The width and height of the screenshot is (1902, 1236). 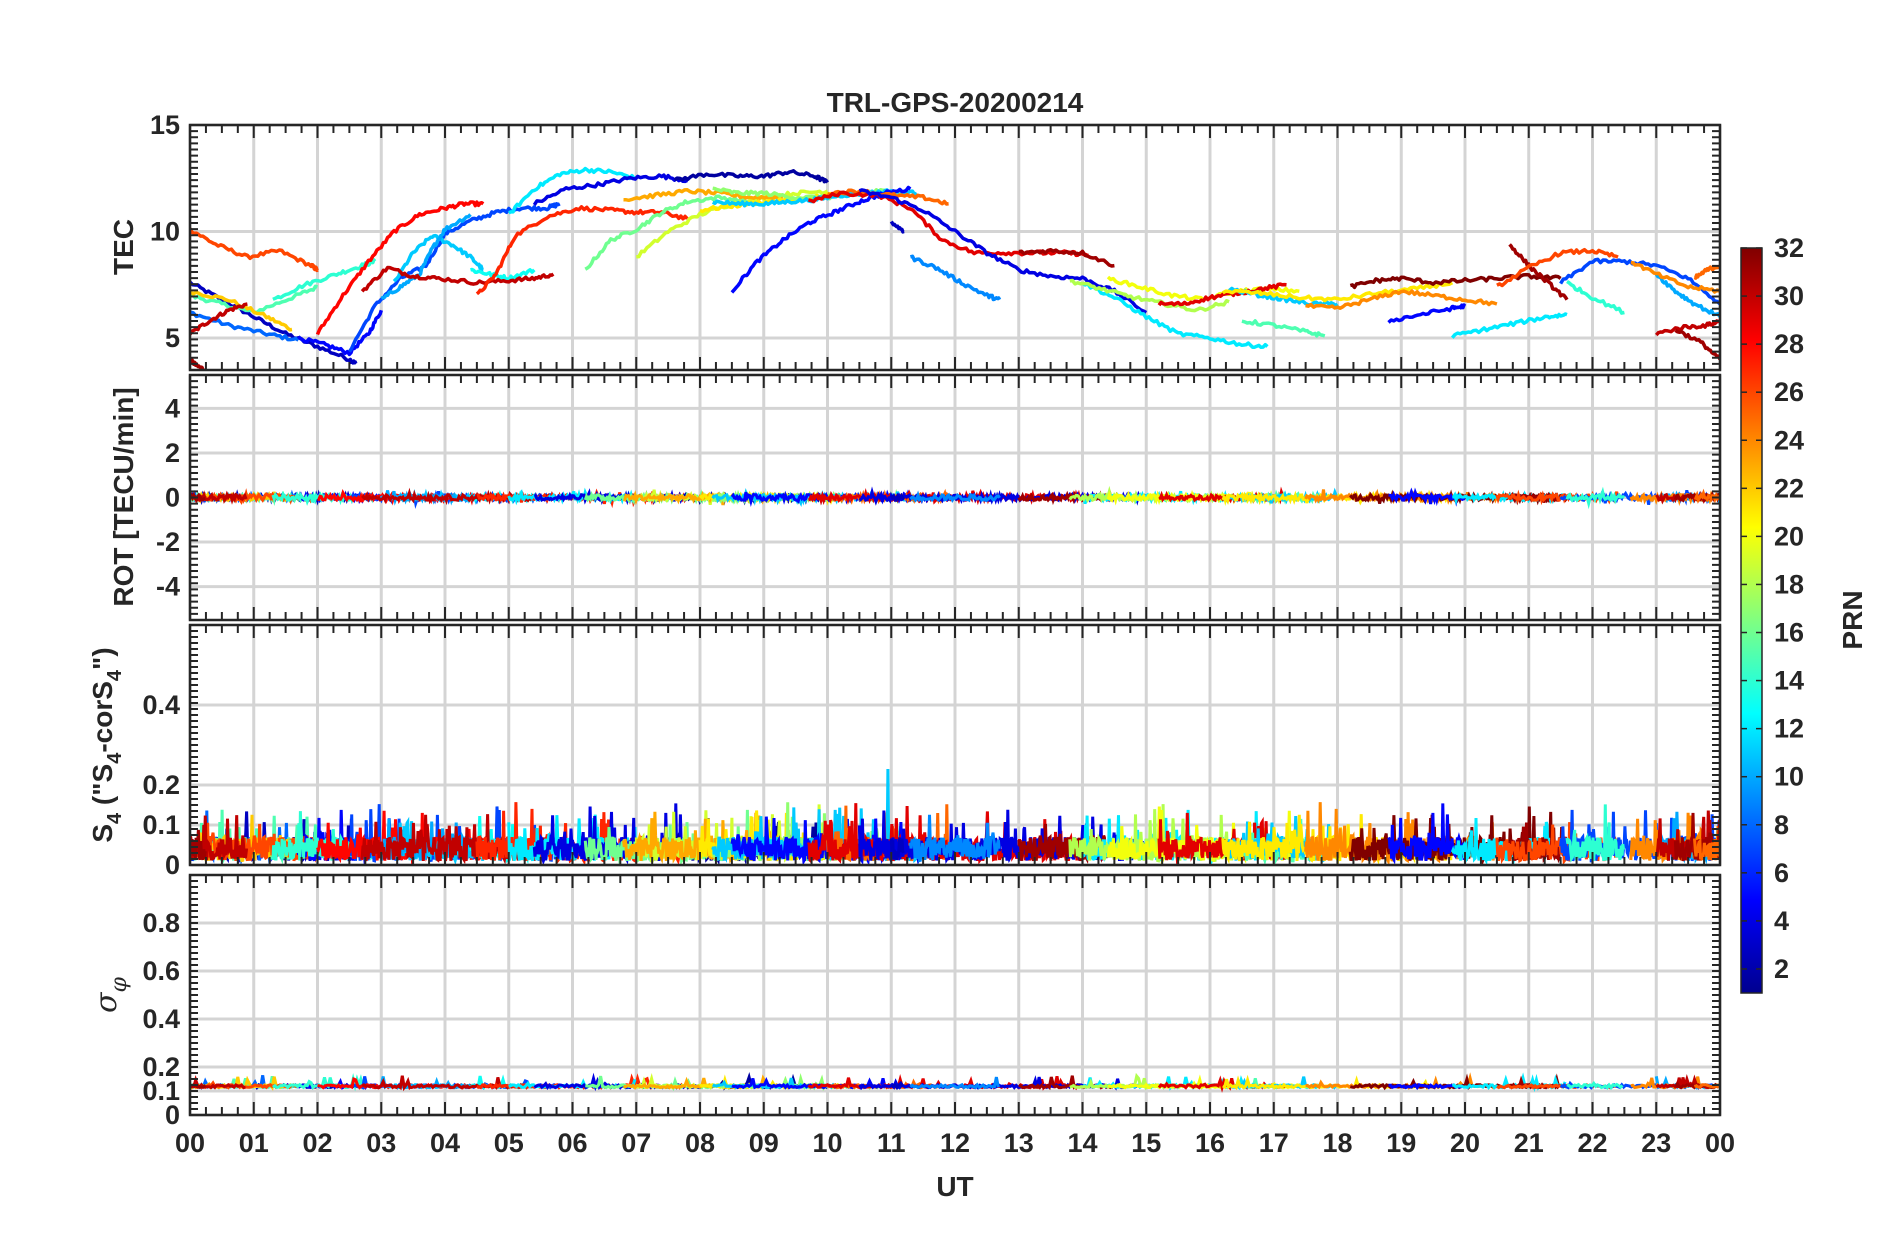 I want to click on prn-31-s4-line, so click(x=1538, y=842).